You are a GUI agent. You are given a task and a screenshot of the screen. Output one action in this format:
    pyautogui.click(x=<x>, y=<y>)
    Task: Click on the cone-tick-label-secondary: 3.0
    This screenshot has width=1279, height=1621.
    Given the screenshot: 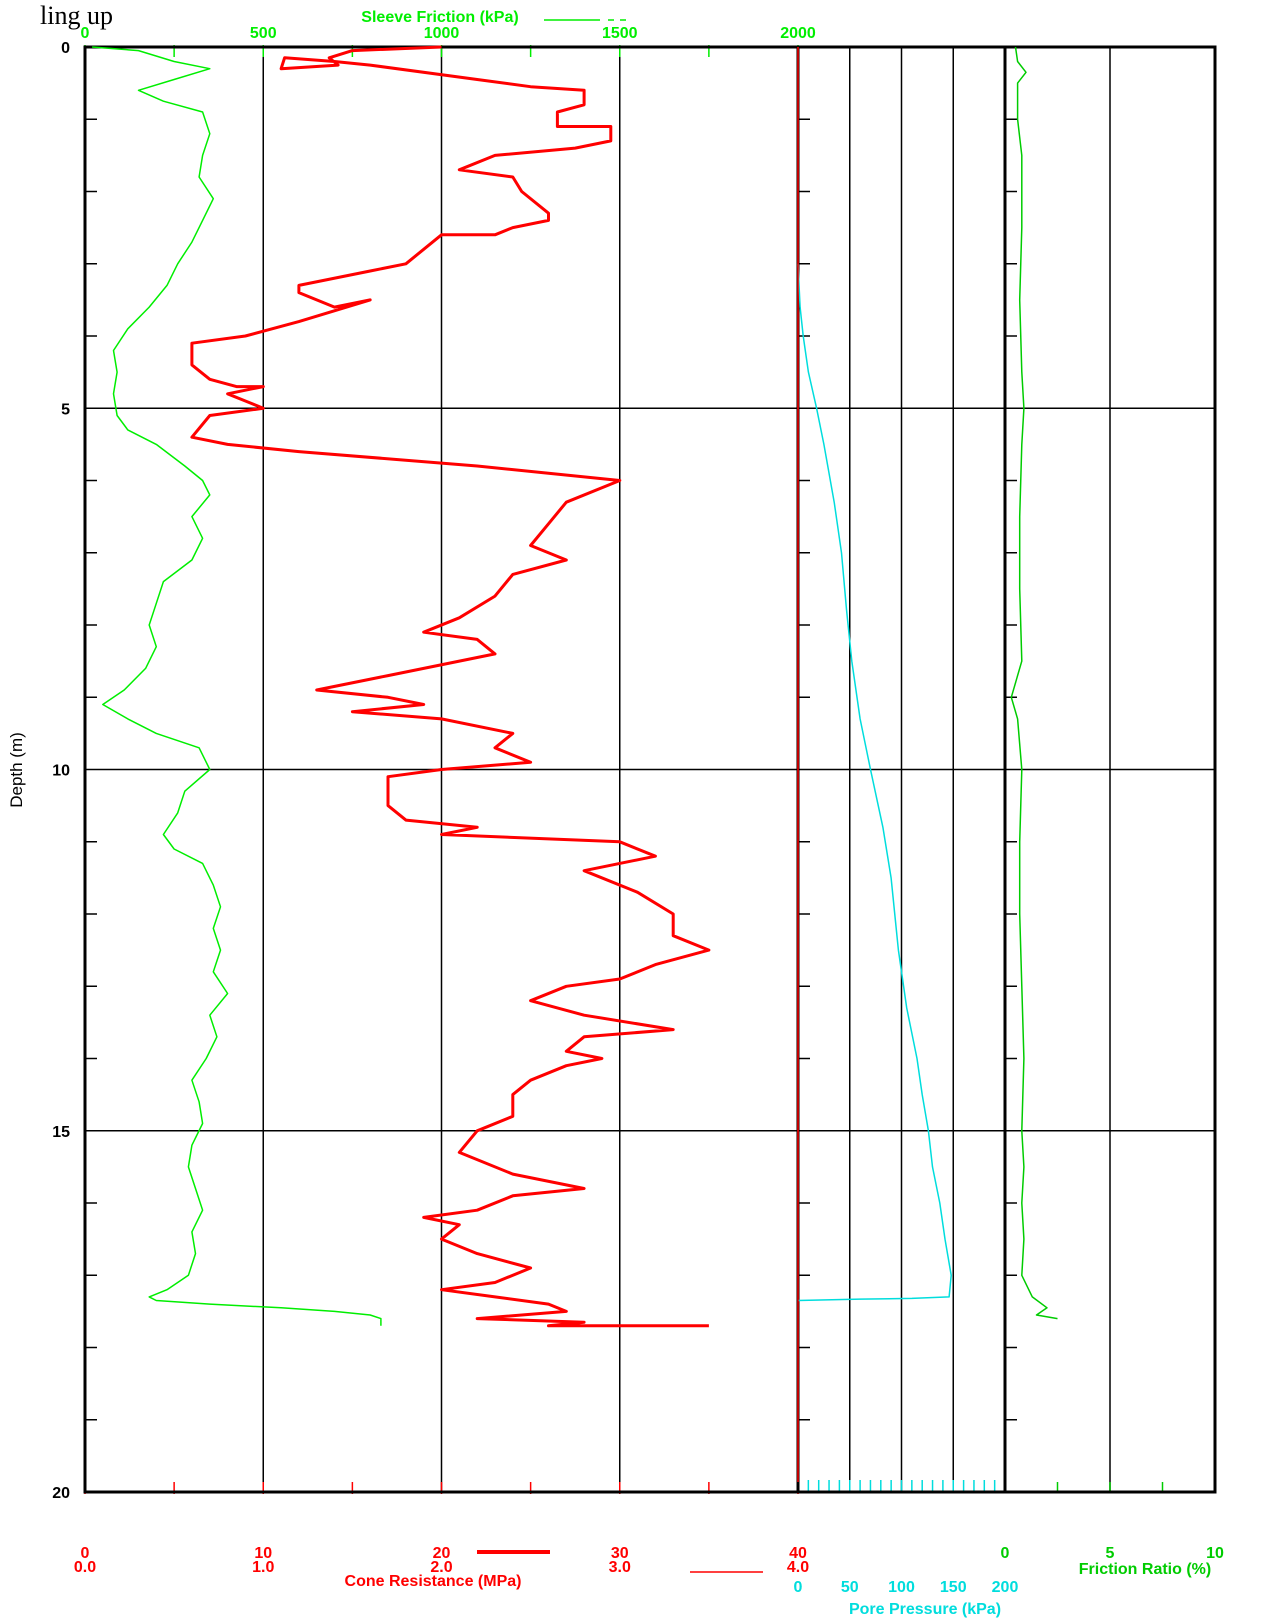 What is the action you would take?
    pyautogui.click(x=620, y=1567)
    